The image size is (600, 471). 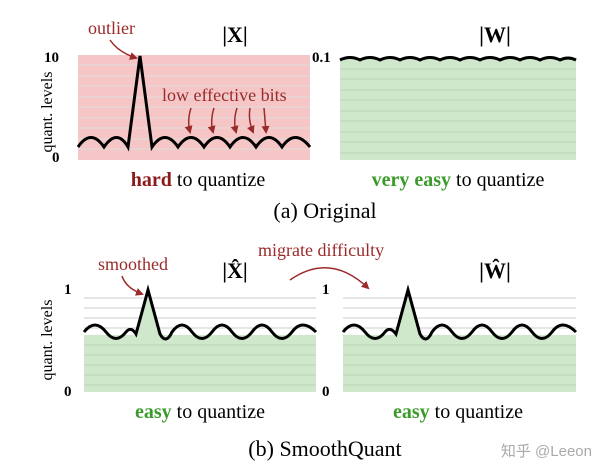 What do you see at coordinates (227, 120) in the screenshot?
I see `annotation-low-bits-arrows` at bounding box center [227, 120].